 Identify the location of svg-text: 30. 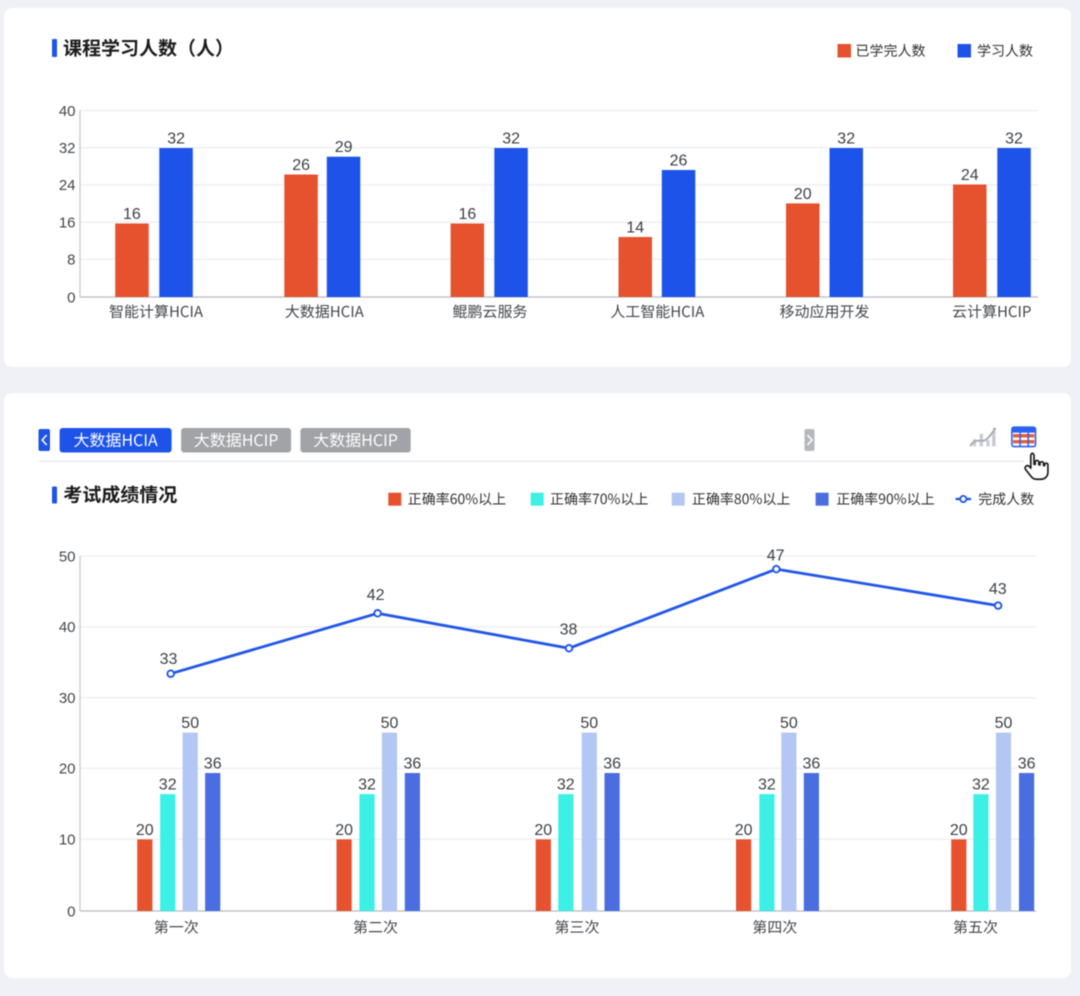
(67, 698).